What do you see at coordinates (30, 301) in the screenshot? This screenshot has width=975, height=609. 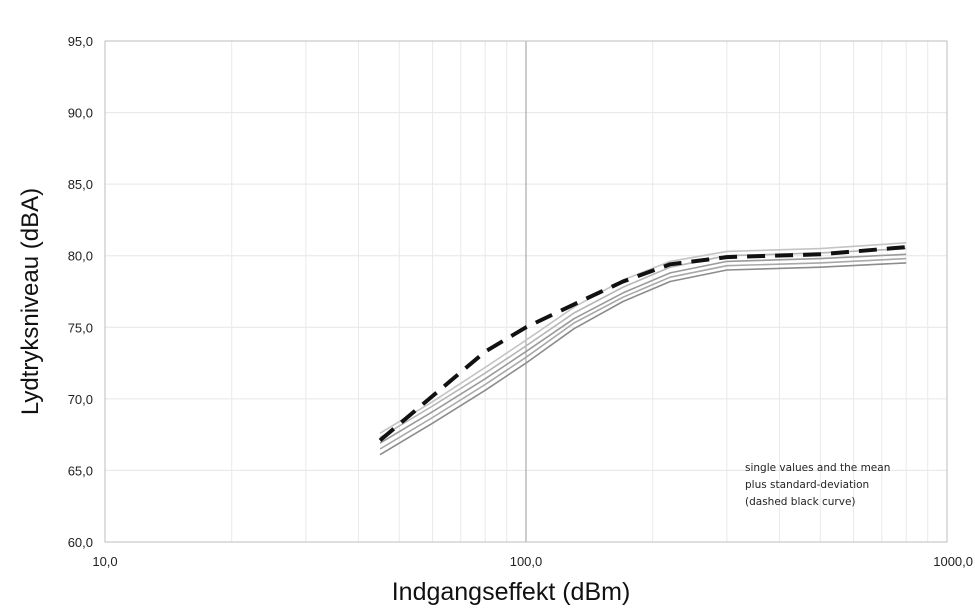 I see `y-axis-label: Lydtryksniveau (dBA)` at bounding box center [30, 301].